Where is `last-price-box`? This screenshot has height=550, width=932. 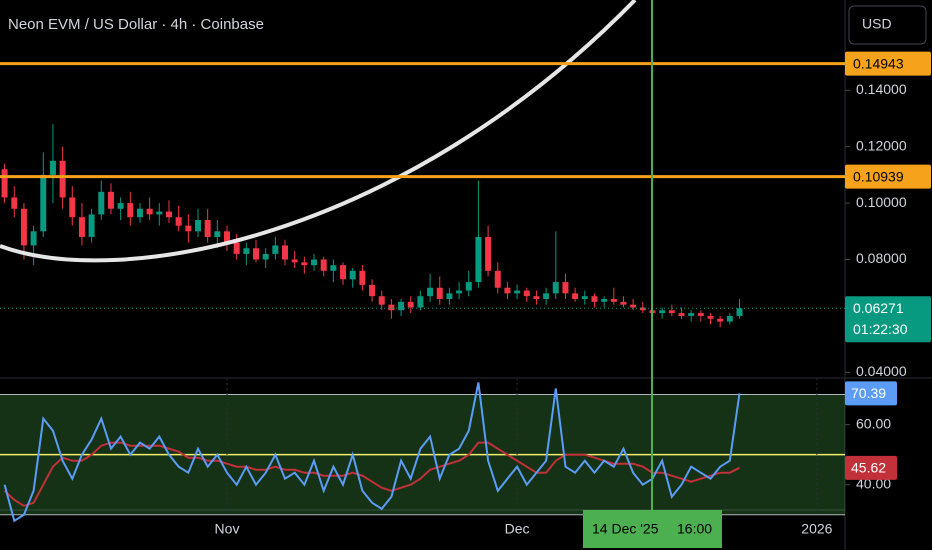 last-price-box is located at coordinates (888, 319).